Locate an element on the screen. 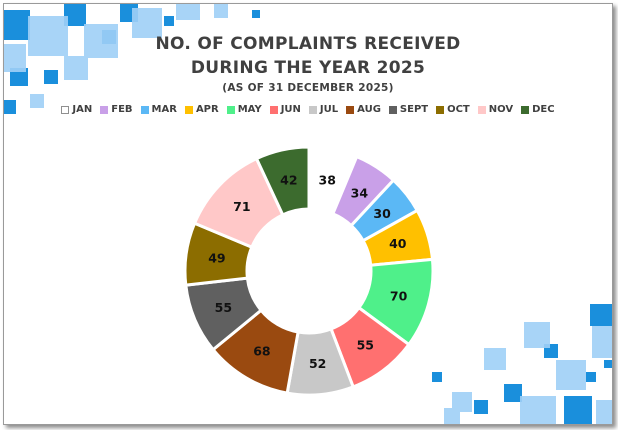  data-label-jul: 52 is located at coordinates (317, 363).